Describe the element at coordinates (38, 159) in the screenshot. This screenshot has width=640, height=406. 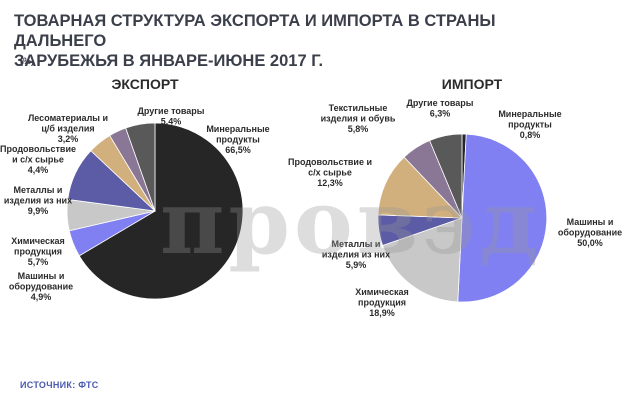
I see `slice-label: Продовольствие и с/х сырье 4,4%` at that location.